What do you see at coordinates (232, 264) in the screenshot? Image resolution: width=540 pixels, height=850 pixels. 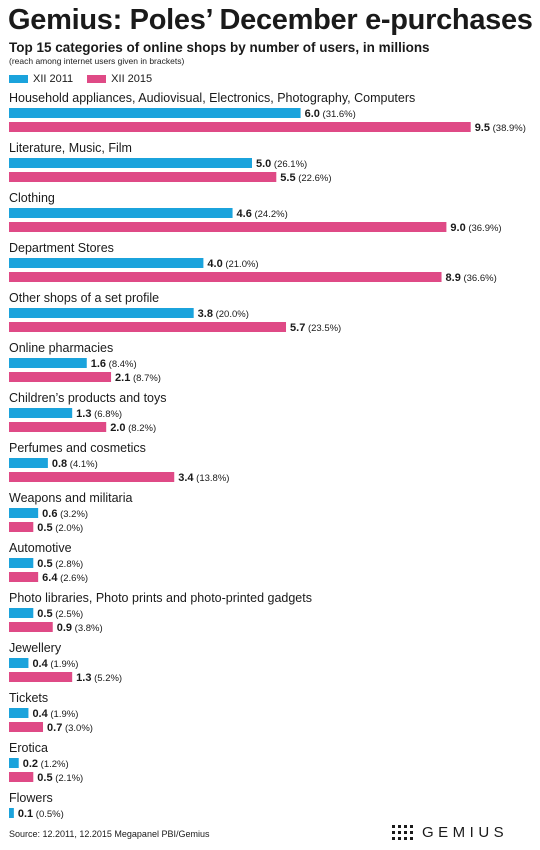 I see `data-label-2011: 4.0 (21.0%)` at bounding box center [232, 264].